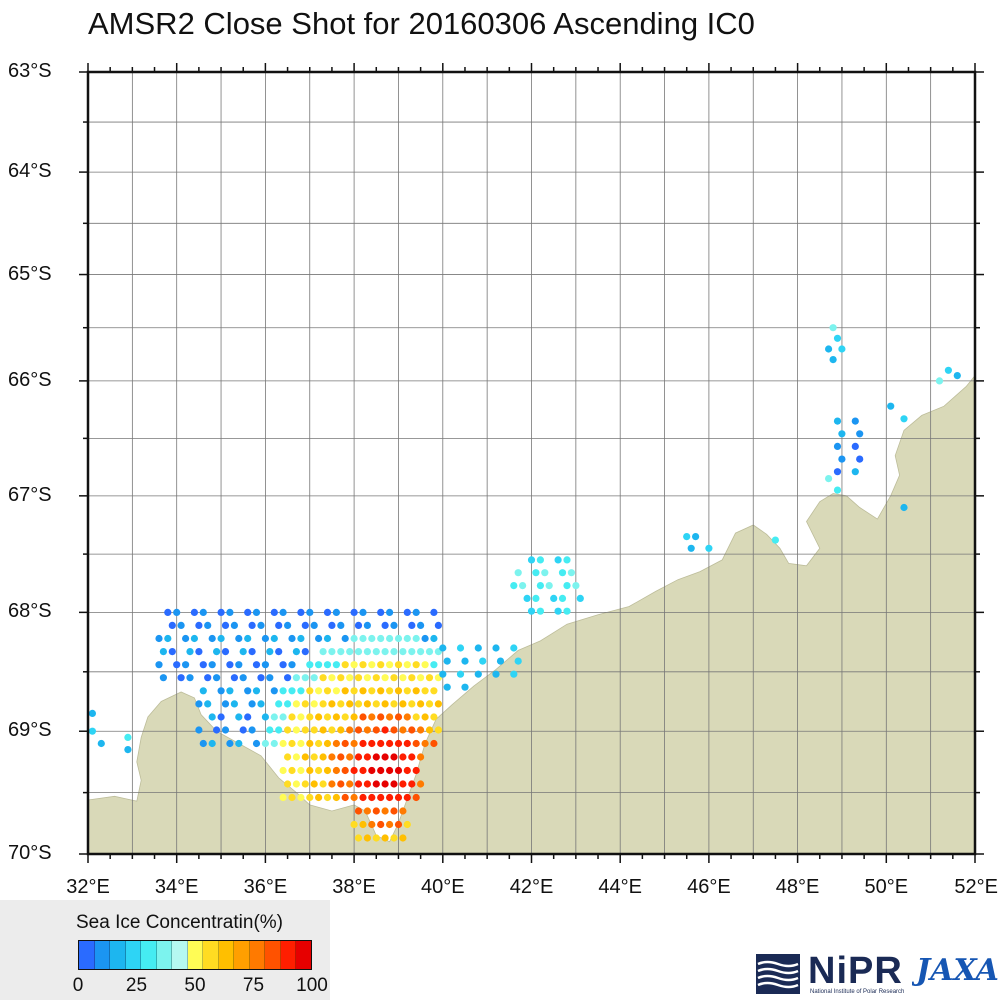 This screenshot has width=1000, height=1000. What do you see at coordinates (195, 955) in the screenshot?
I see `colorbar` at bounding box center [195, 955].